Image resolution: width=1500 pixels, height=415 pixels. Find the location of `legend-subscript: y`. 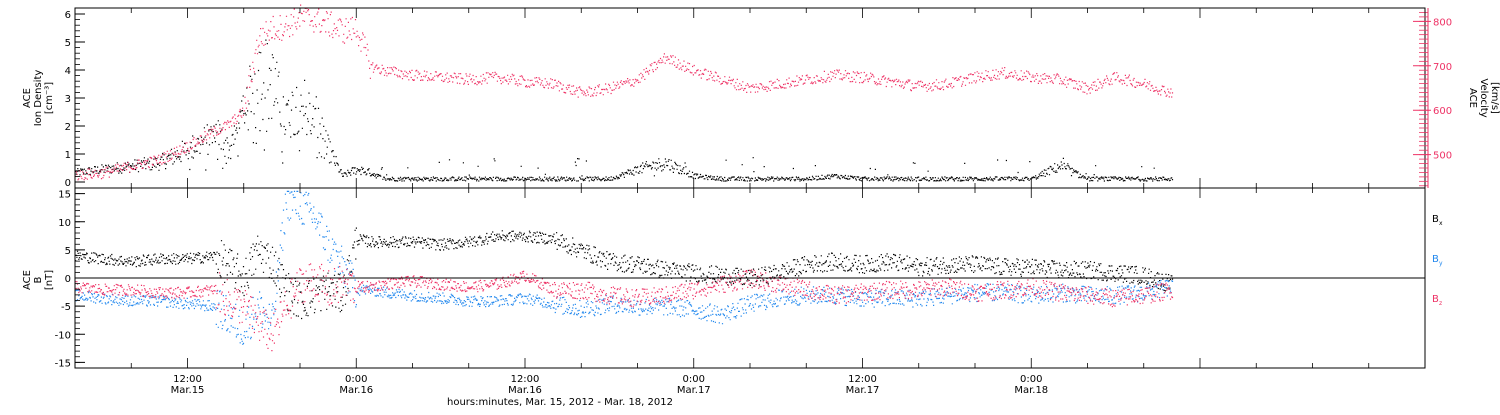

legend-subscript: y is located at coordinates (1441, 263).